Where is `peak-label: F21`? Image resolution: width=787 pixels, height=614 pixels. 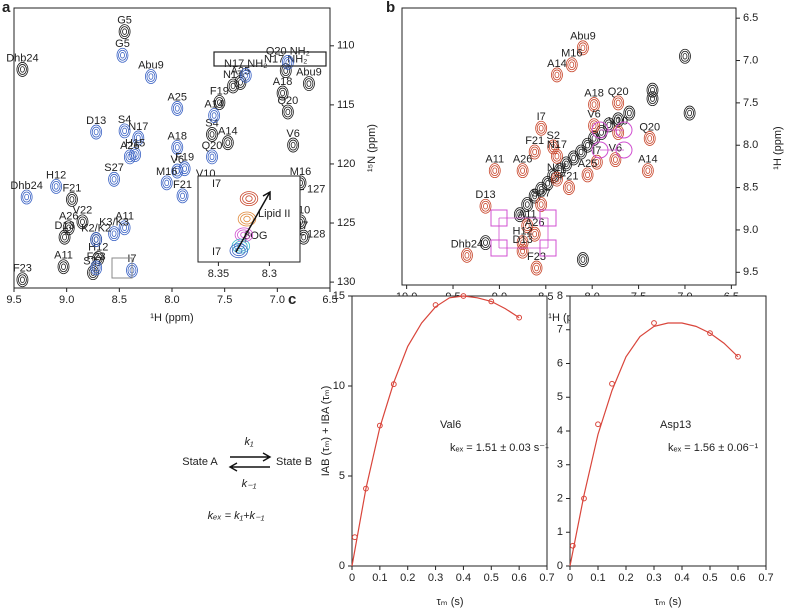
peak-label: F21 is located at coordinates (71, 188).